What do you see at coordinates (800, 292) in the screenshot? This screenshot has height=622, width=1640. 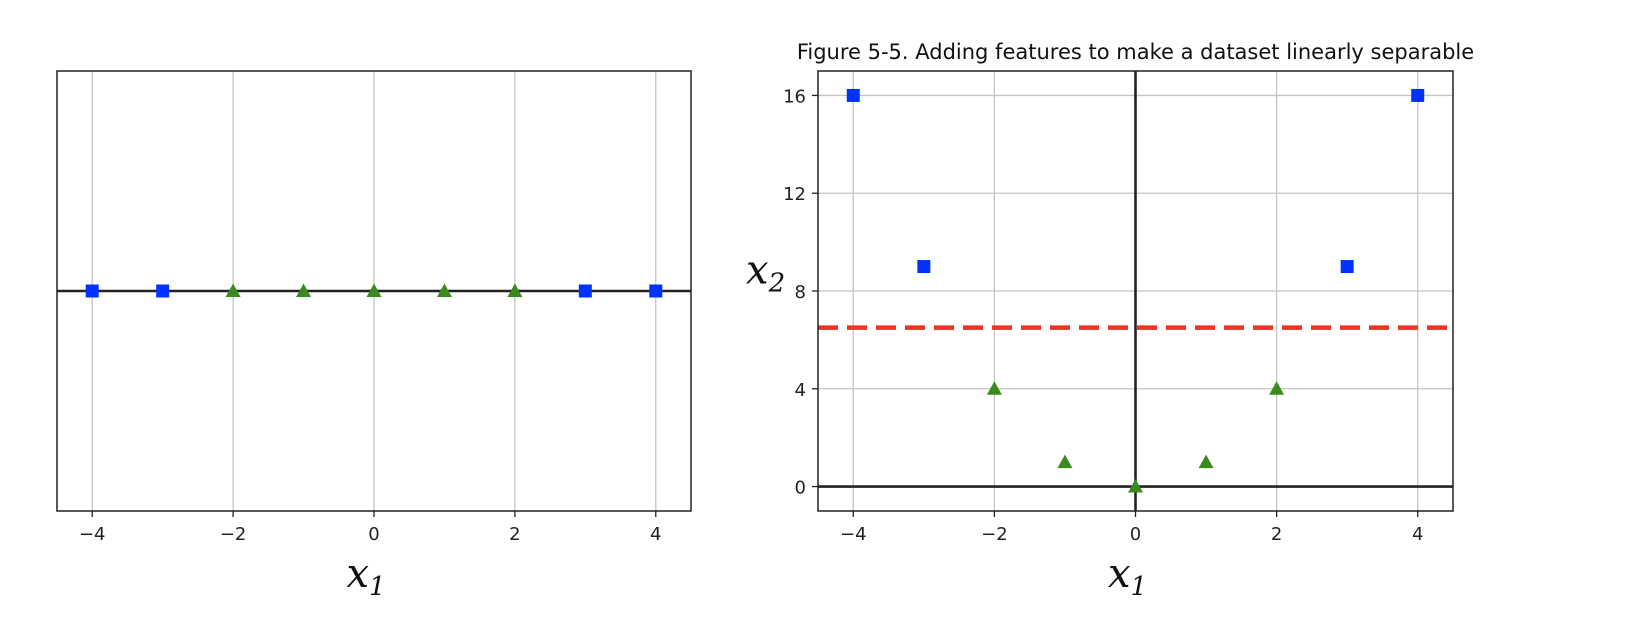 I see `y-tick-label: 8` at bounding box center [800, 292].